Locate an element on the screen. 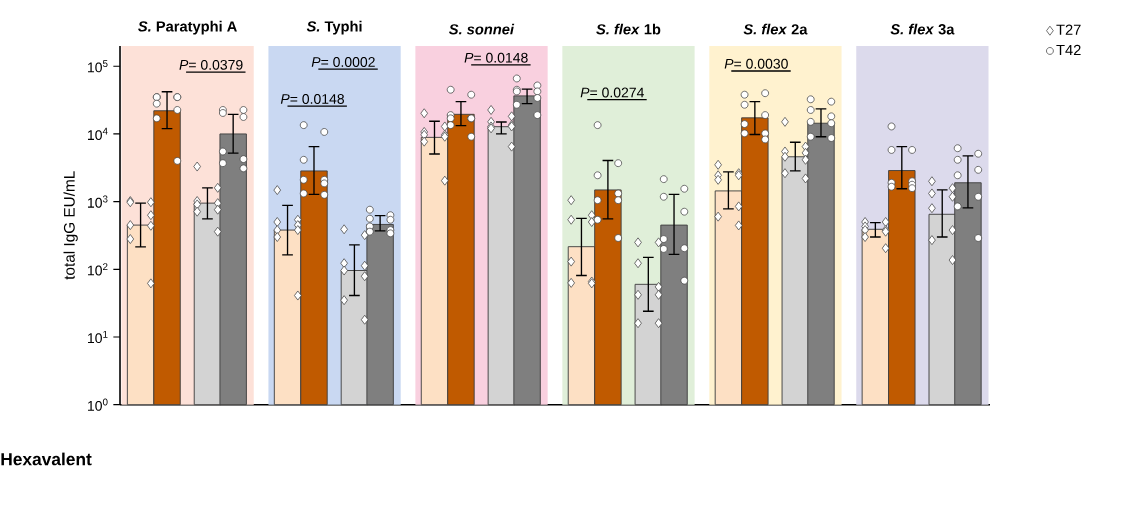 The width and height of the screenshot is (1122, 525). y-tick-label: 10$^{5}$ is located at coordinates (98, 66).